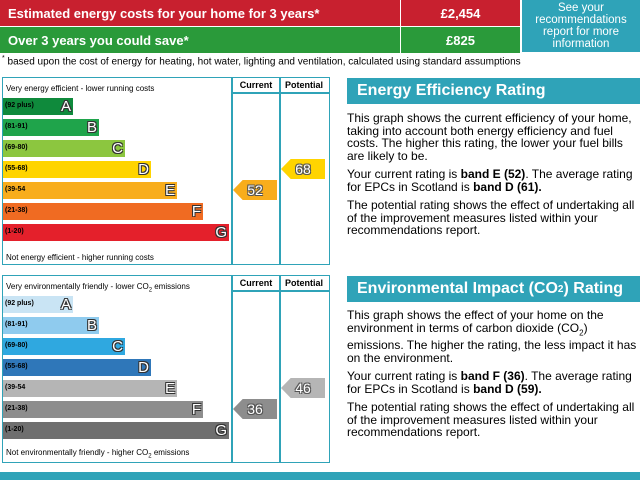 The height and width of the screenshot is (480, 640). Describe the element at coordinates (103, 211) in the screenshot. I see `energy-band-f: (21-38) F` at that location.